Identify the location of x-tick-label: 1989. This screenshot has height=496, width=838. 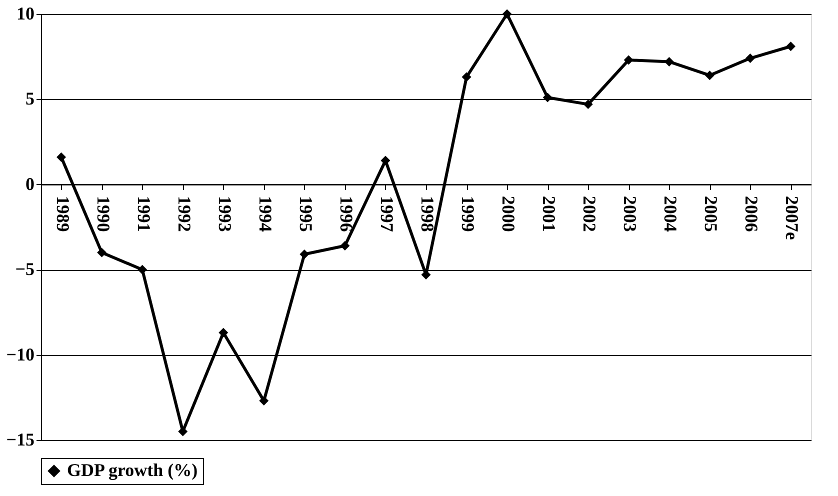
(62, 214).